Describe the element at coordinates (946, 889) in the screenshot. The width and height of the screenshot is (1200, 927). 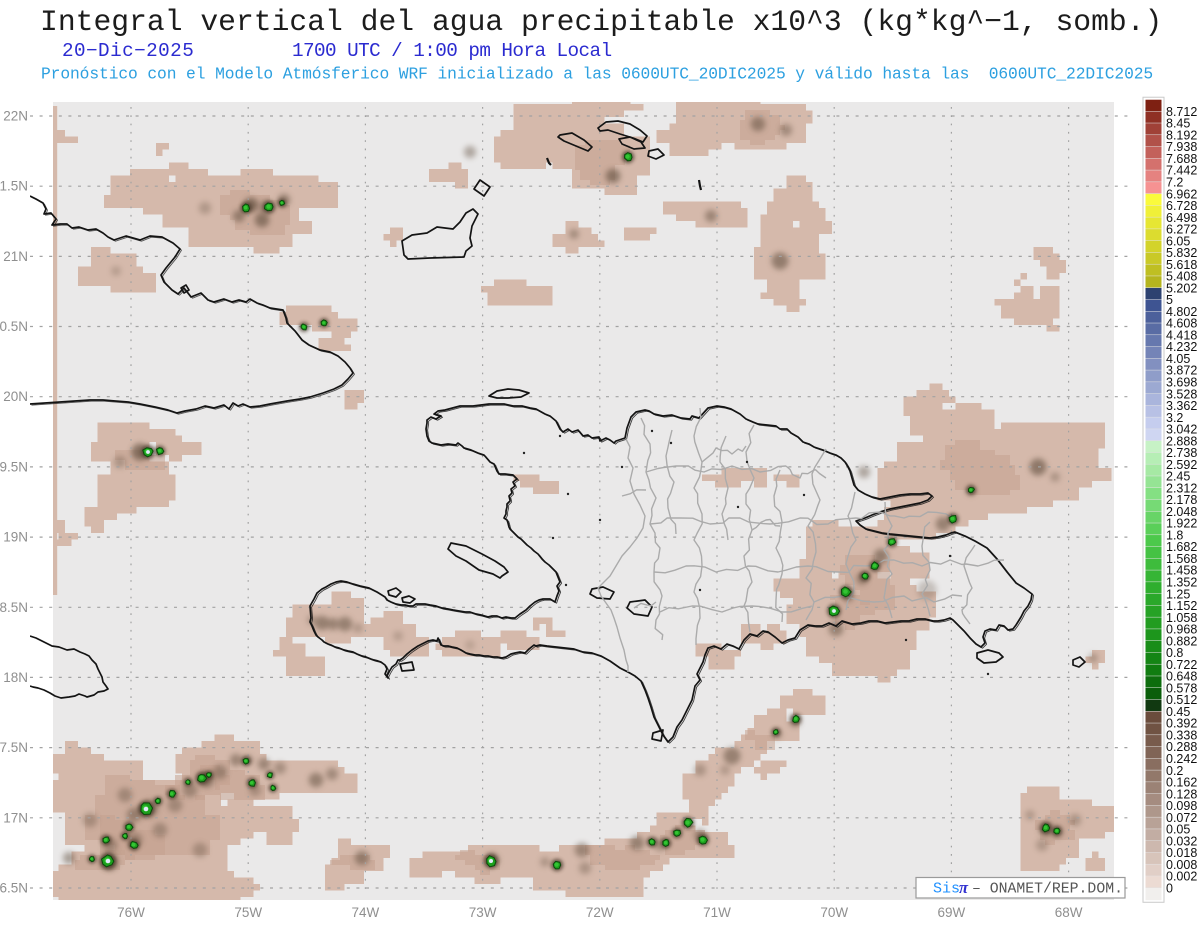
I see `svg-text: Sis` at that location.